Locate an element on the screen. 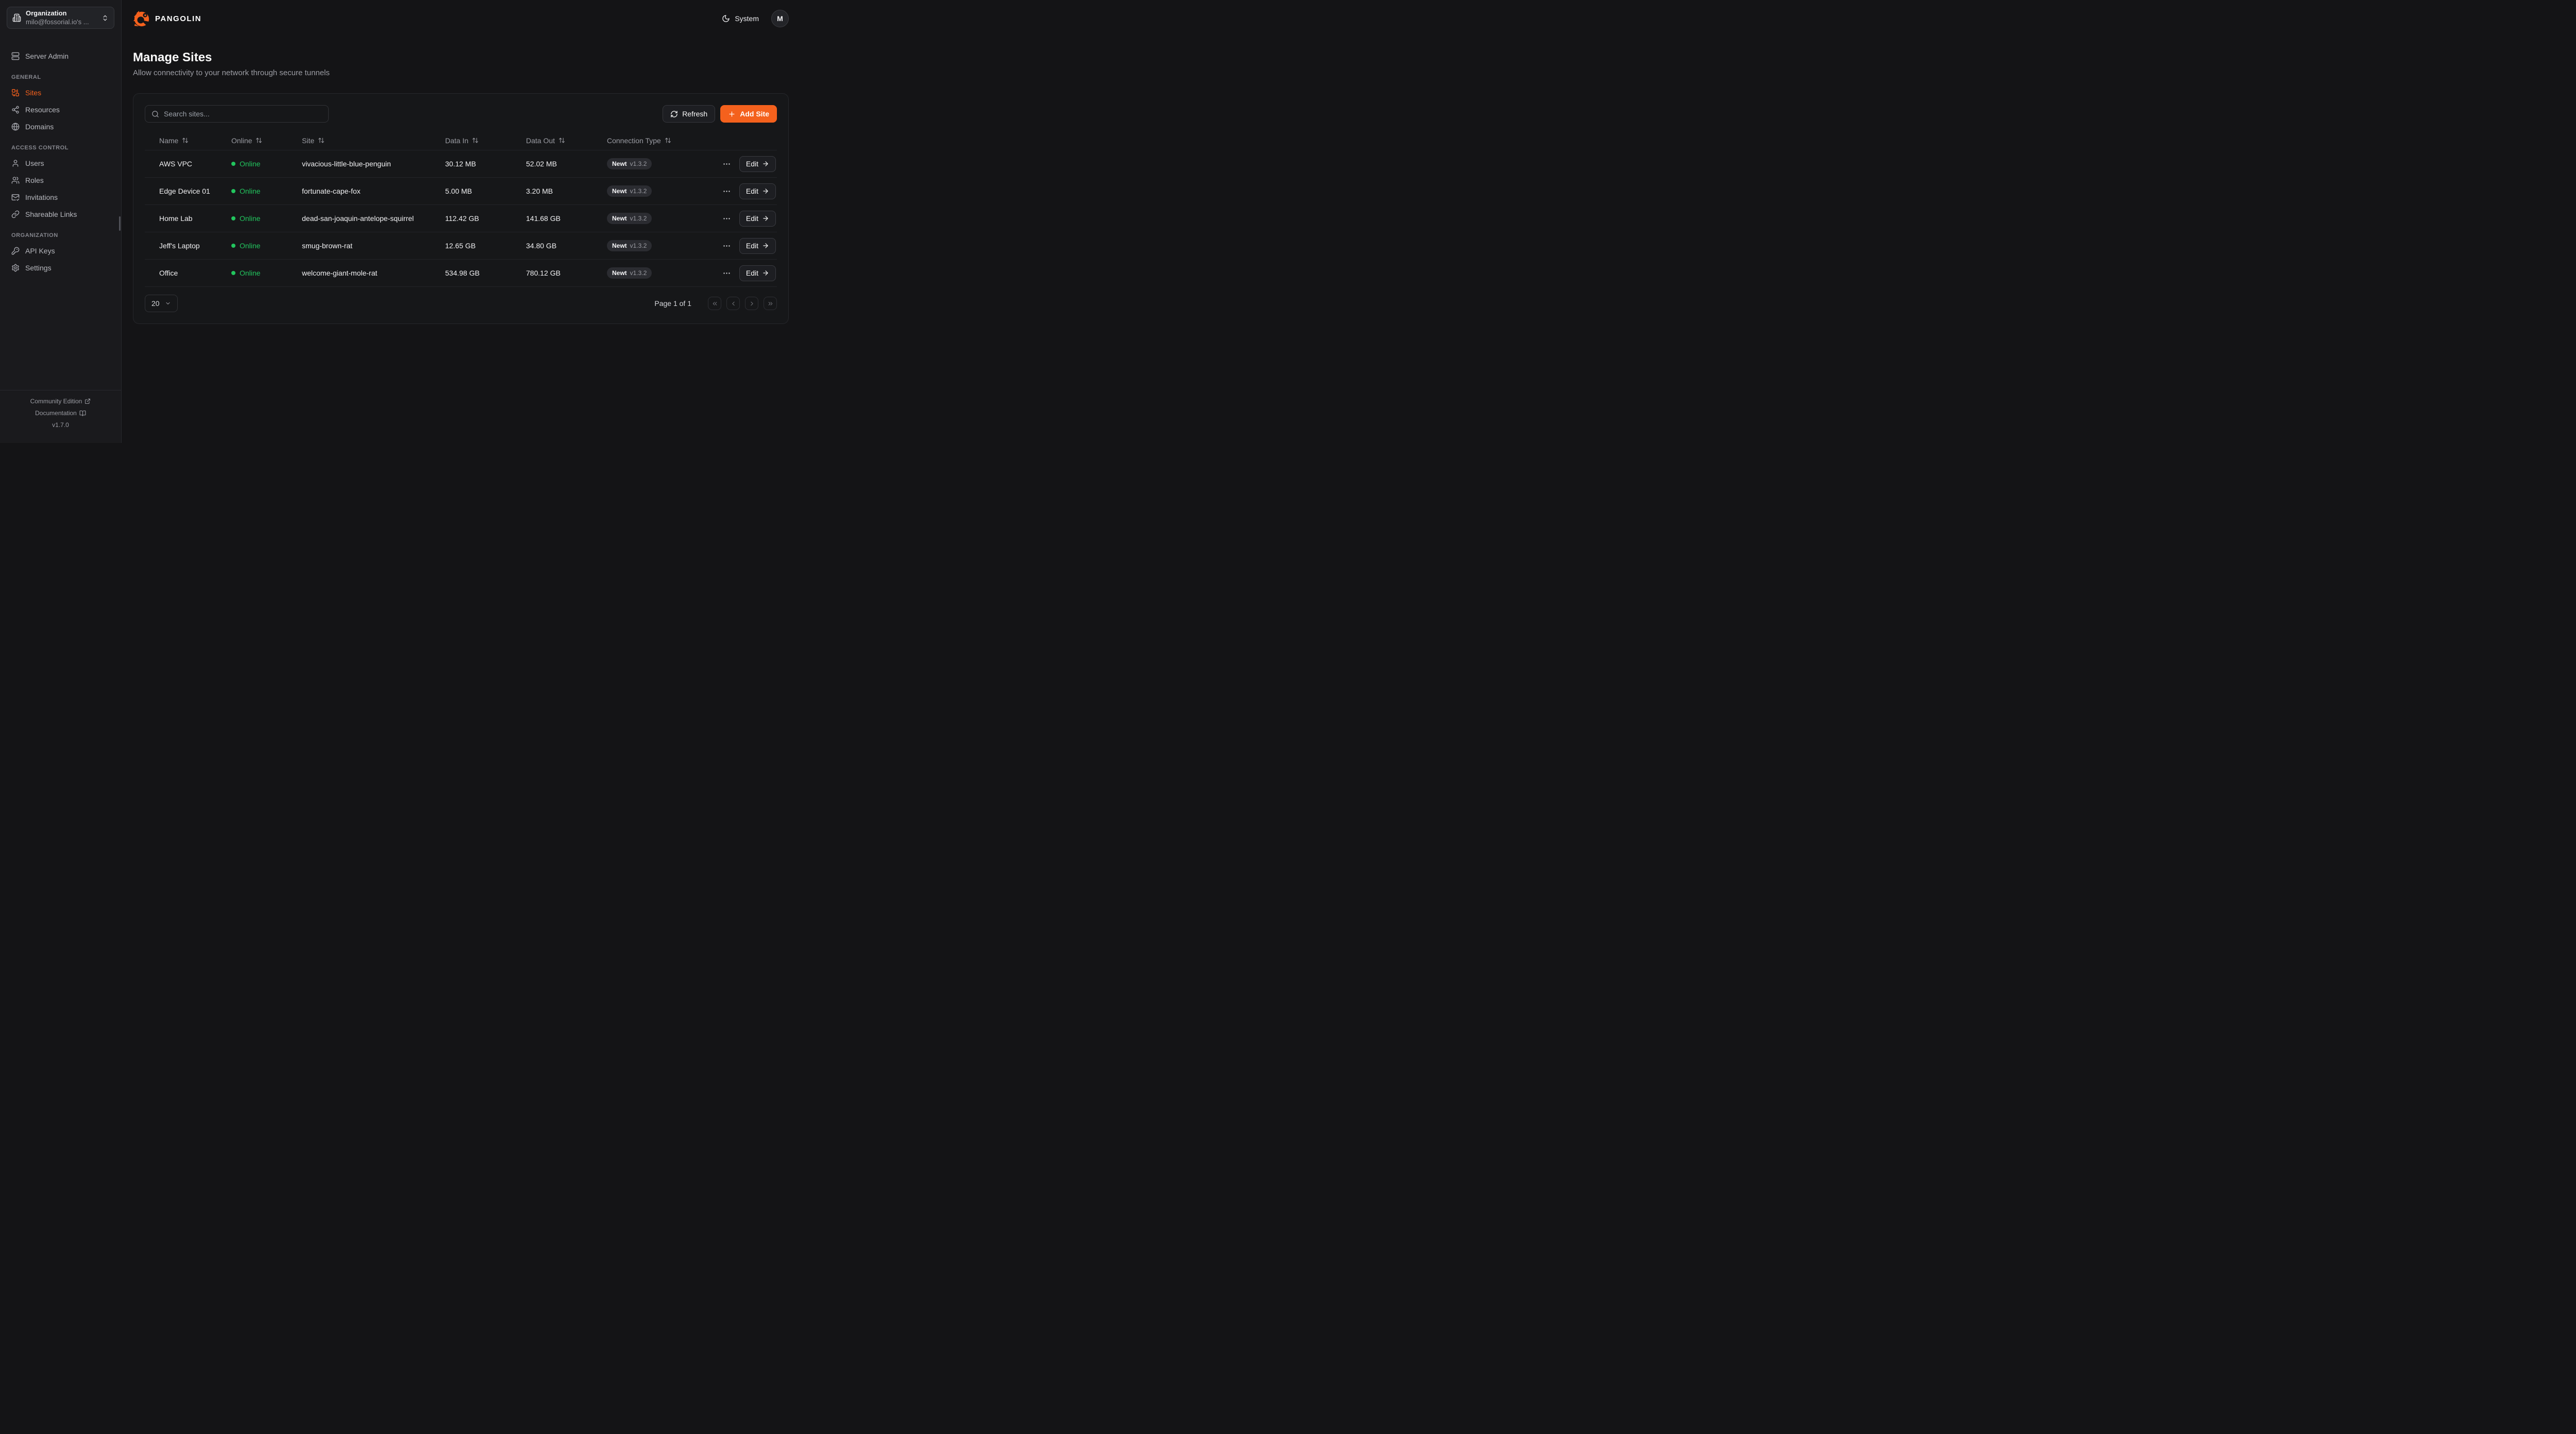 This screenshot has width=2576, height=1434. users-icon is located at coordinates (15, 180).